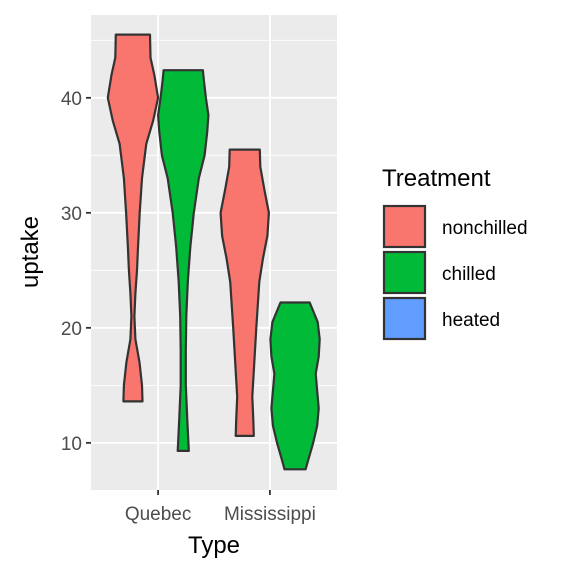 The width and height of the screenshot is (576, 576). What do you see at coordinates (158, 514) in the screenshot?
I see `x-tick-label: Quebec` at bounding box center [158, 514].